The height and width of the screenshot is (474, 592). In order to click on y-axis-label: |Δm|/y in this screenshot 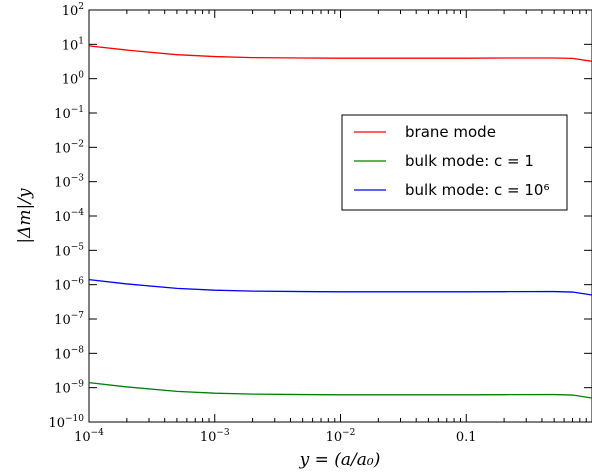, I will do `click(25, 216)`.